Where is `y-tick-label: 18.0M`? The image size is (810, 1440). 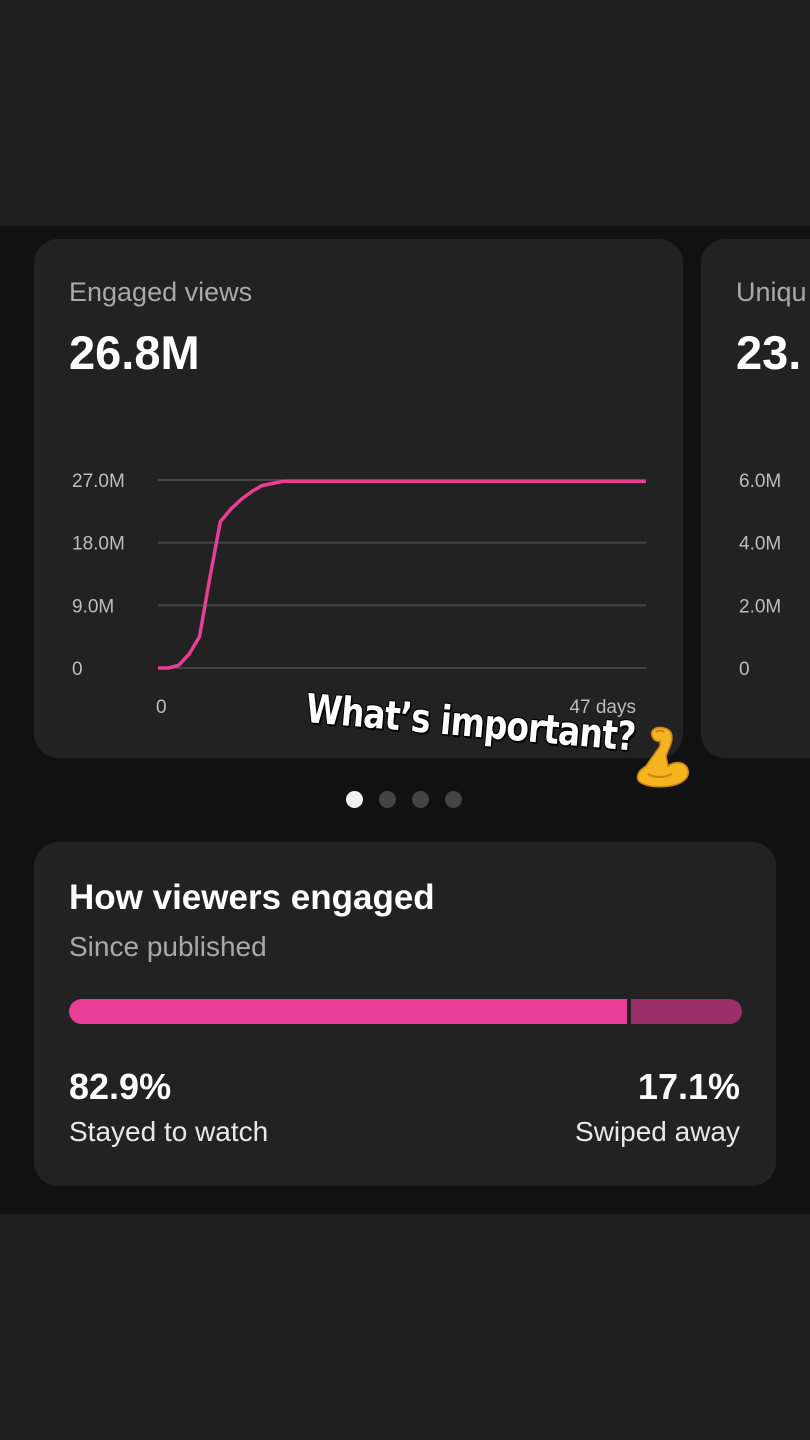
y-tick-label: 18.0M is located at coordinates (98, 544).